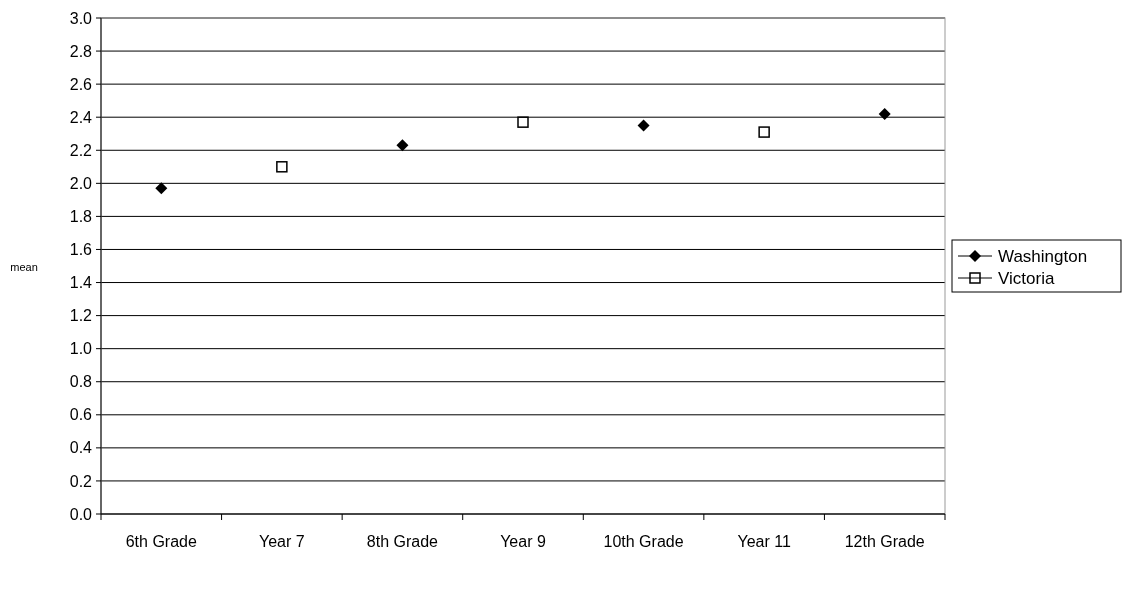 The width and height of the screenshot is (1133, 592). Describe the element at coordinates (81, 316) in the screenshot. I see `y-tick-label: 1.2` at that location.